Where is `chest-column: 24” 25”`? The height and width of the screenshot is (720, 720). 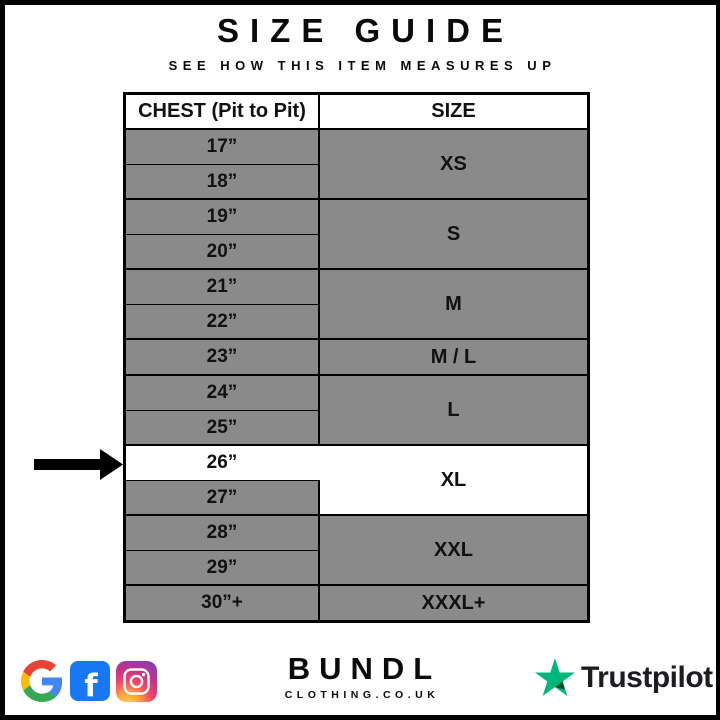 chest-column: 24” 25” is located at coordinates (223, 410).